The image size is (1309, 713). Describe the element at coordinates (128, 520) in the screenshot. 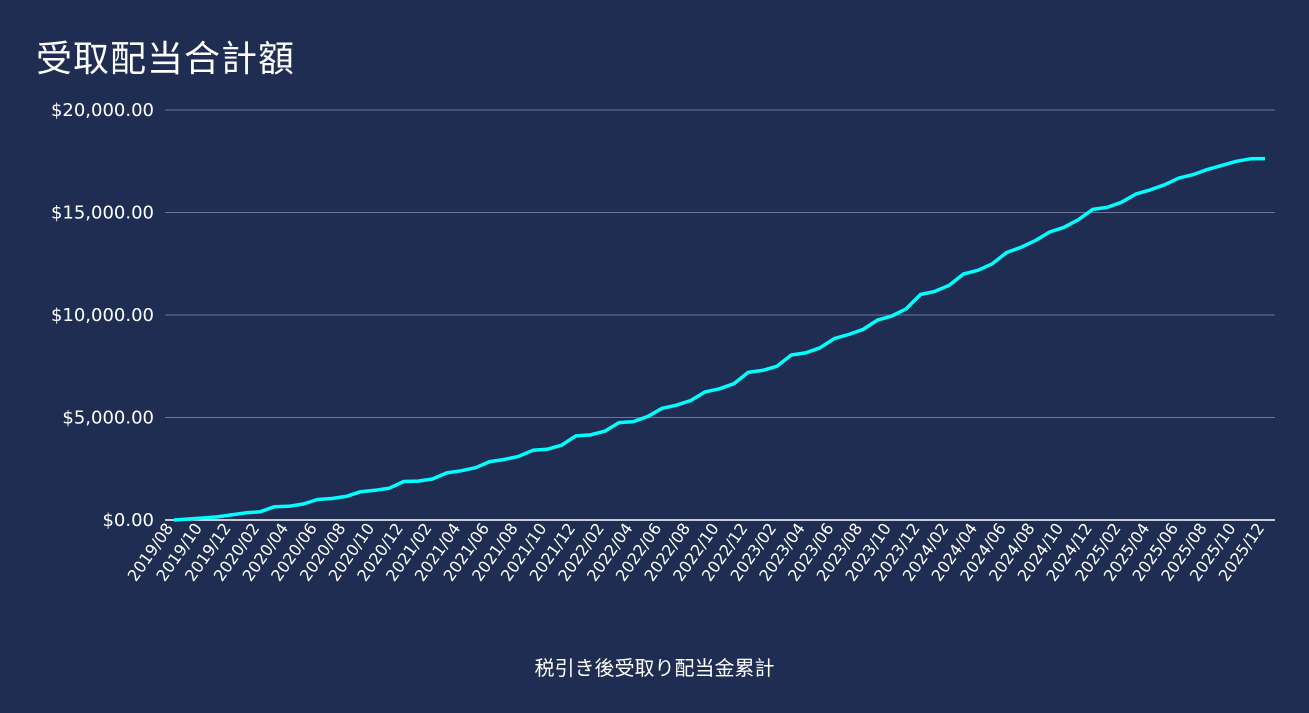

I see `y-tick-label: $0.00` at that location.